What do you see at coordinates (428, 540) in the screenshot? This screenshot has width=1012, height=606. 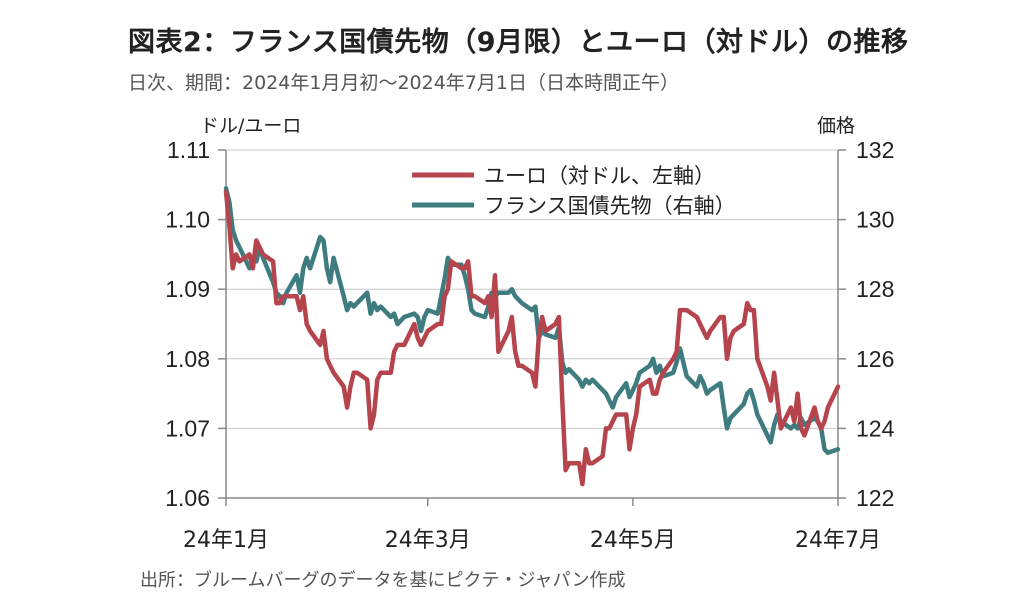 I see `x-tick-label: 24年3月` at bounding box center [428, 540].